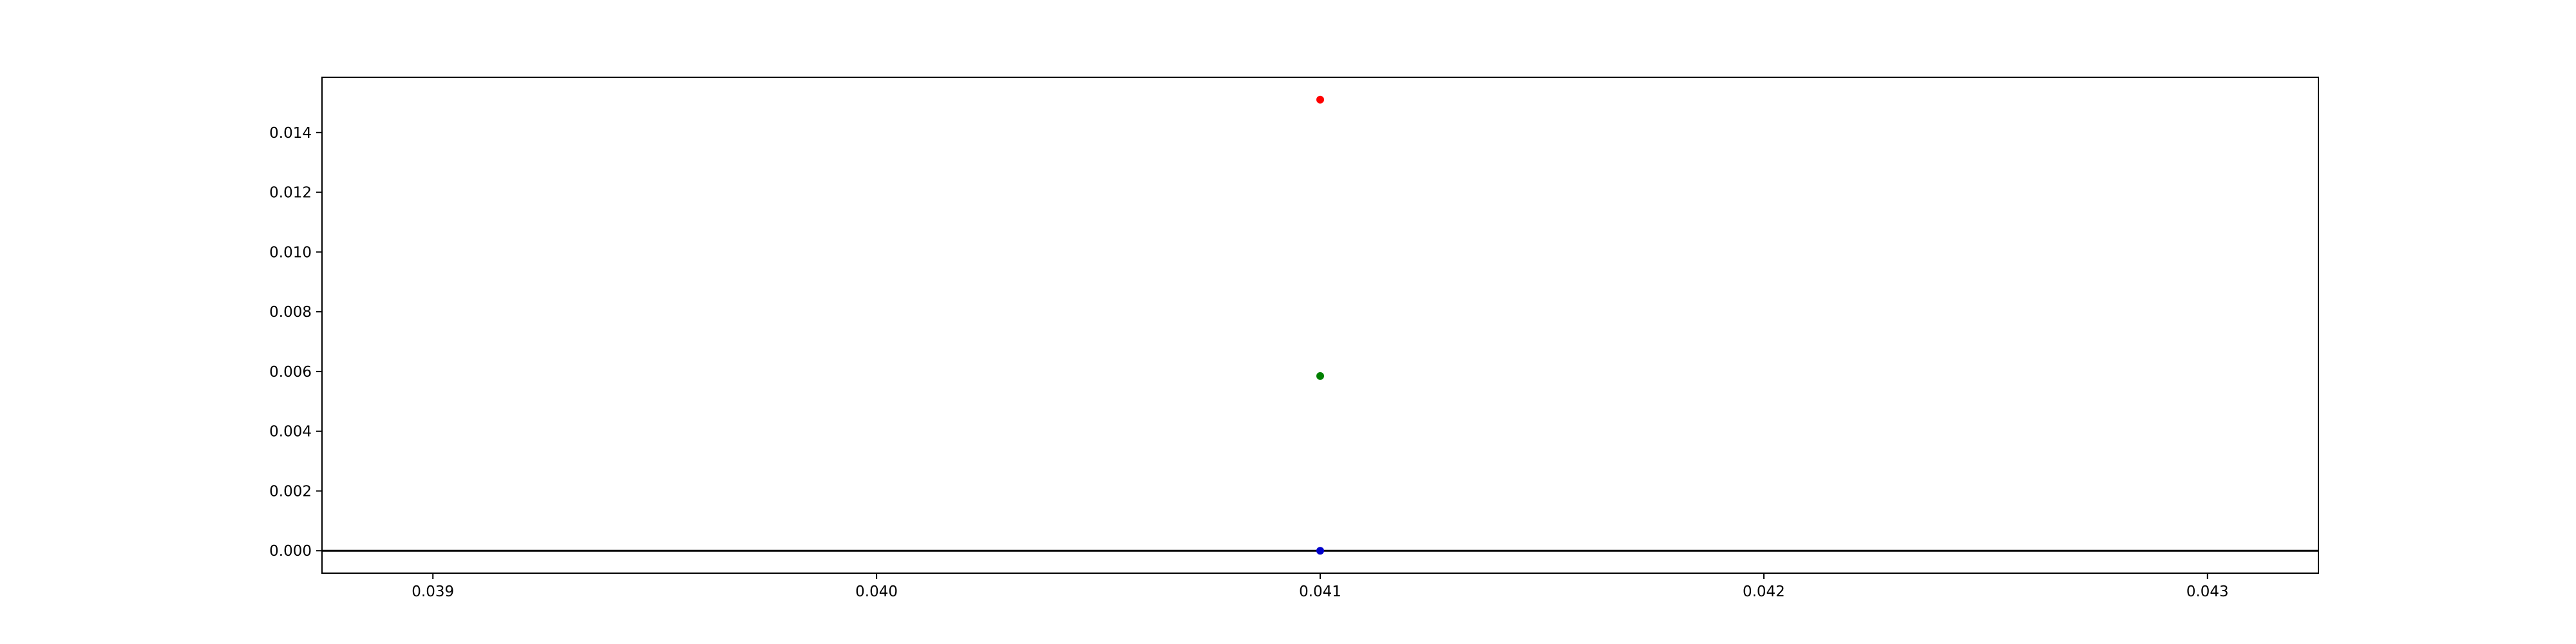  I want to click on y-tick-label: 0.012, so click(290, 193).